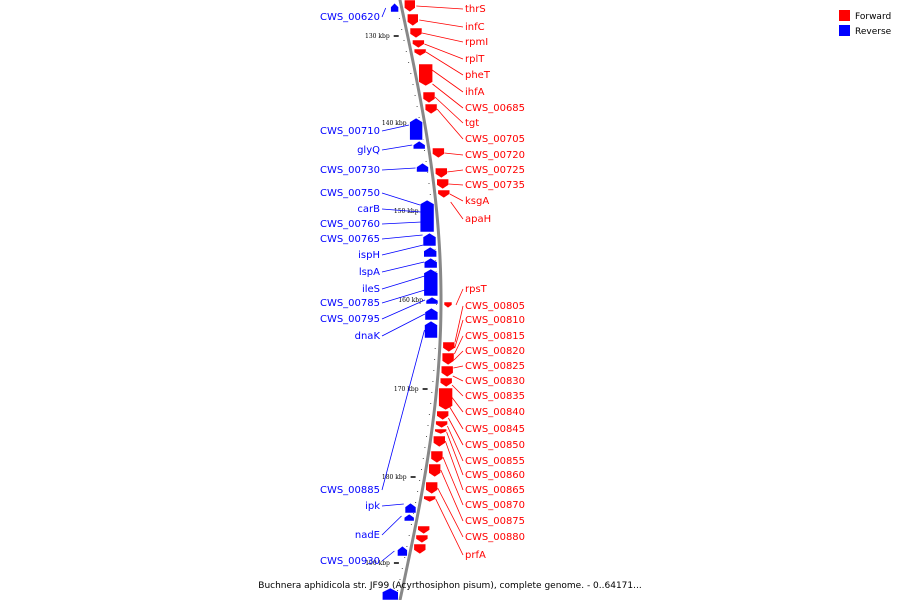 The image size is (900, 600). Describe the element at coordinates (478, 219) in the screenshot. I see `forward-gene-label: apaH` at that location.